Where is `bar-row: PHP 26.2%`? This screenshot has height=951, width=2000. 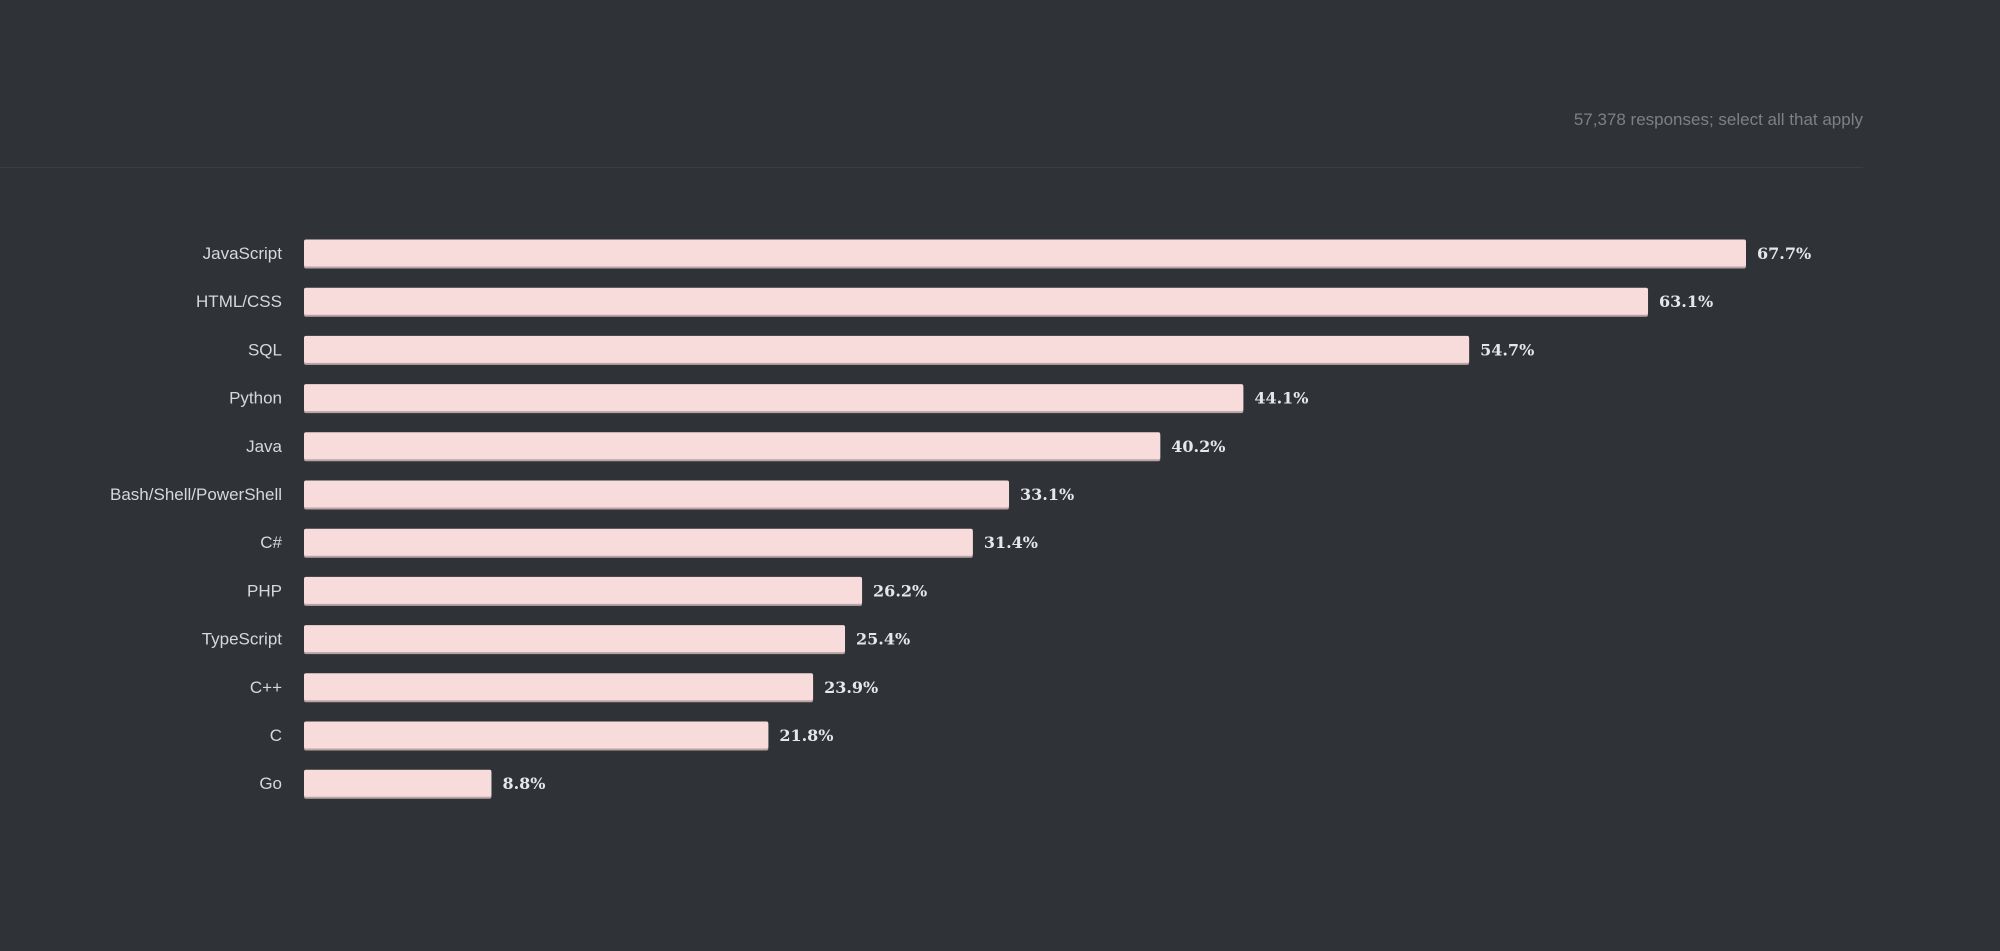
bar-row: PHP 26.2% is located at coordinates (587, 591).